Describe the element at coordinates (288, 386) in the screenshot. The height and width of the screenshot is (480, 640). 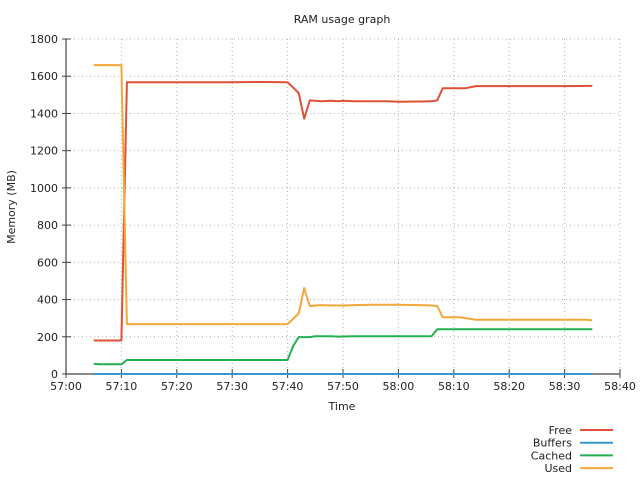
I see `x-tick-label: 57:40` at that location.